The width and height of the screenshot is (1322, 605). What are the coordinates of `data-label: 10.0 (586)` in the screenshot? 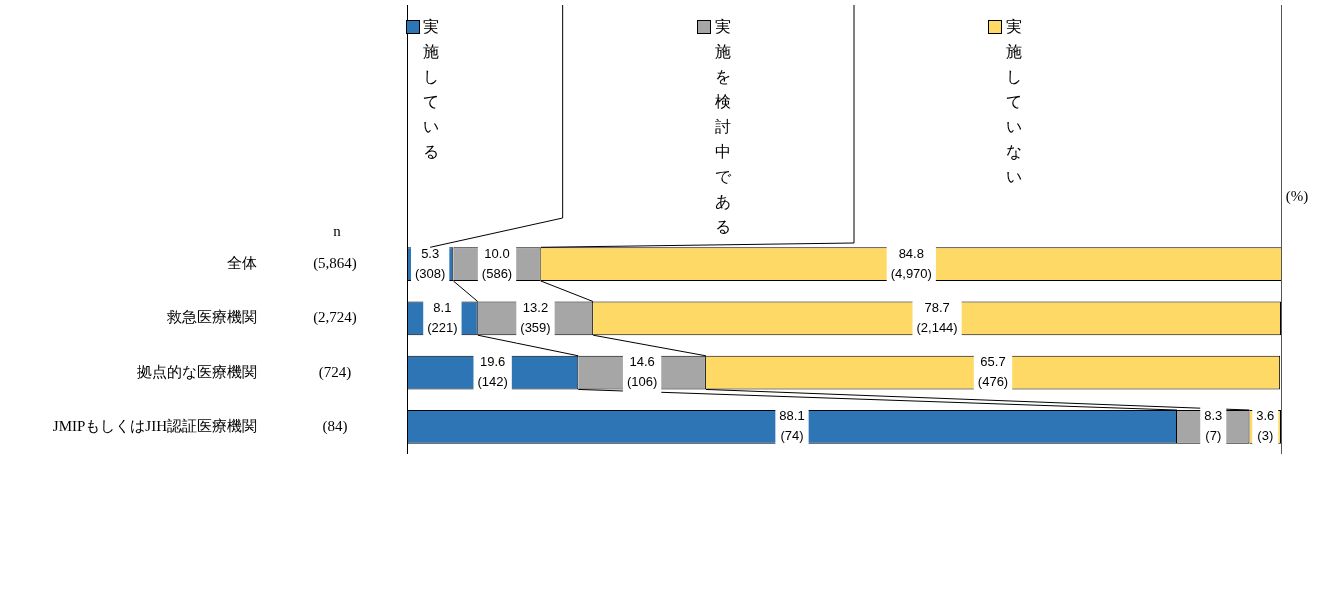 It's located at (497, 263).